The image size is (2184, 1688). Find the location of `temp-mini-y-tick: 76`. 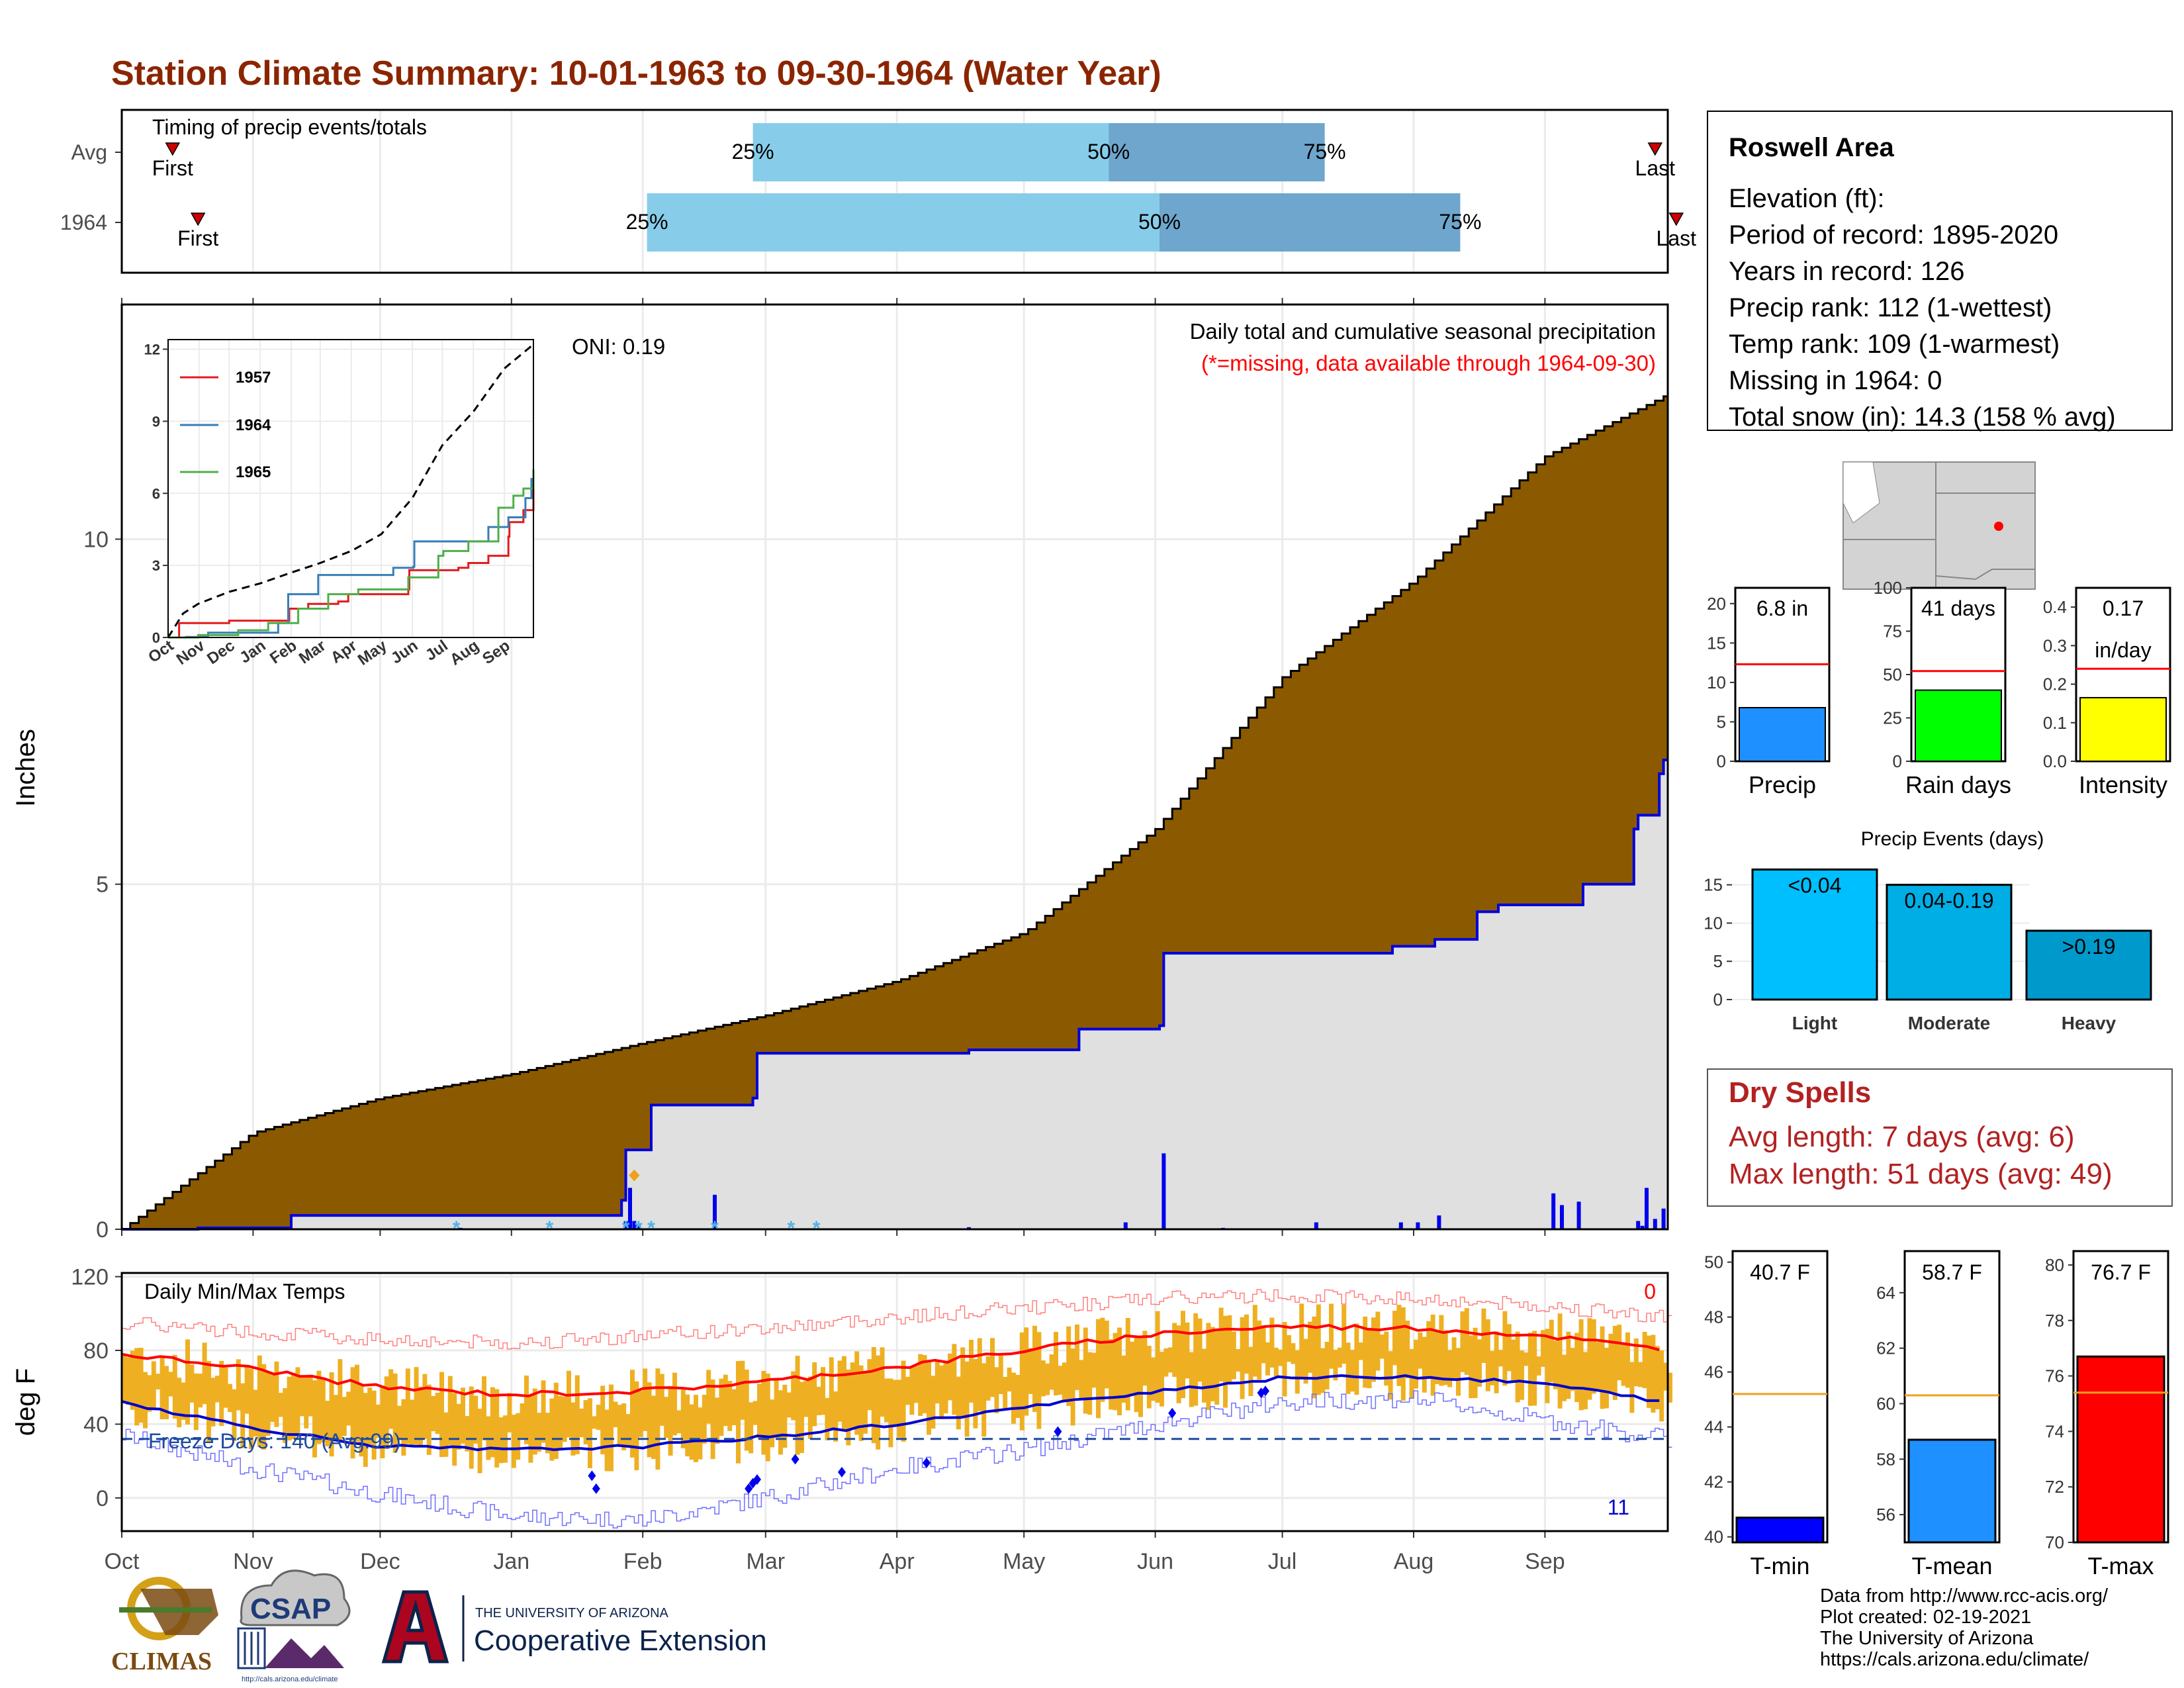

temp-mini-y-tick: 76 is located at coordinates (2054, 1376).